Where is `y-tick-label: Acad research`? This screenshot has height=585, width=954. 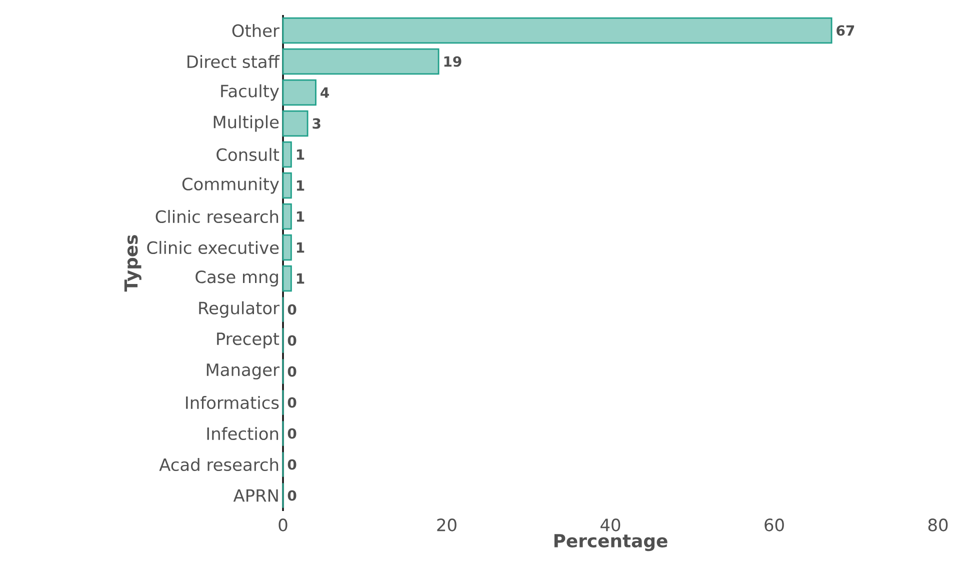
y-tick-label: Acad research is located at coordinates (218, 465).